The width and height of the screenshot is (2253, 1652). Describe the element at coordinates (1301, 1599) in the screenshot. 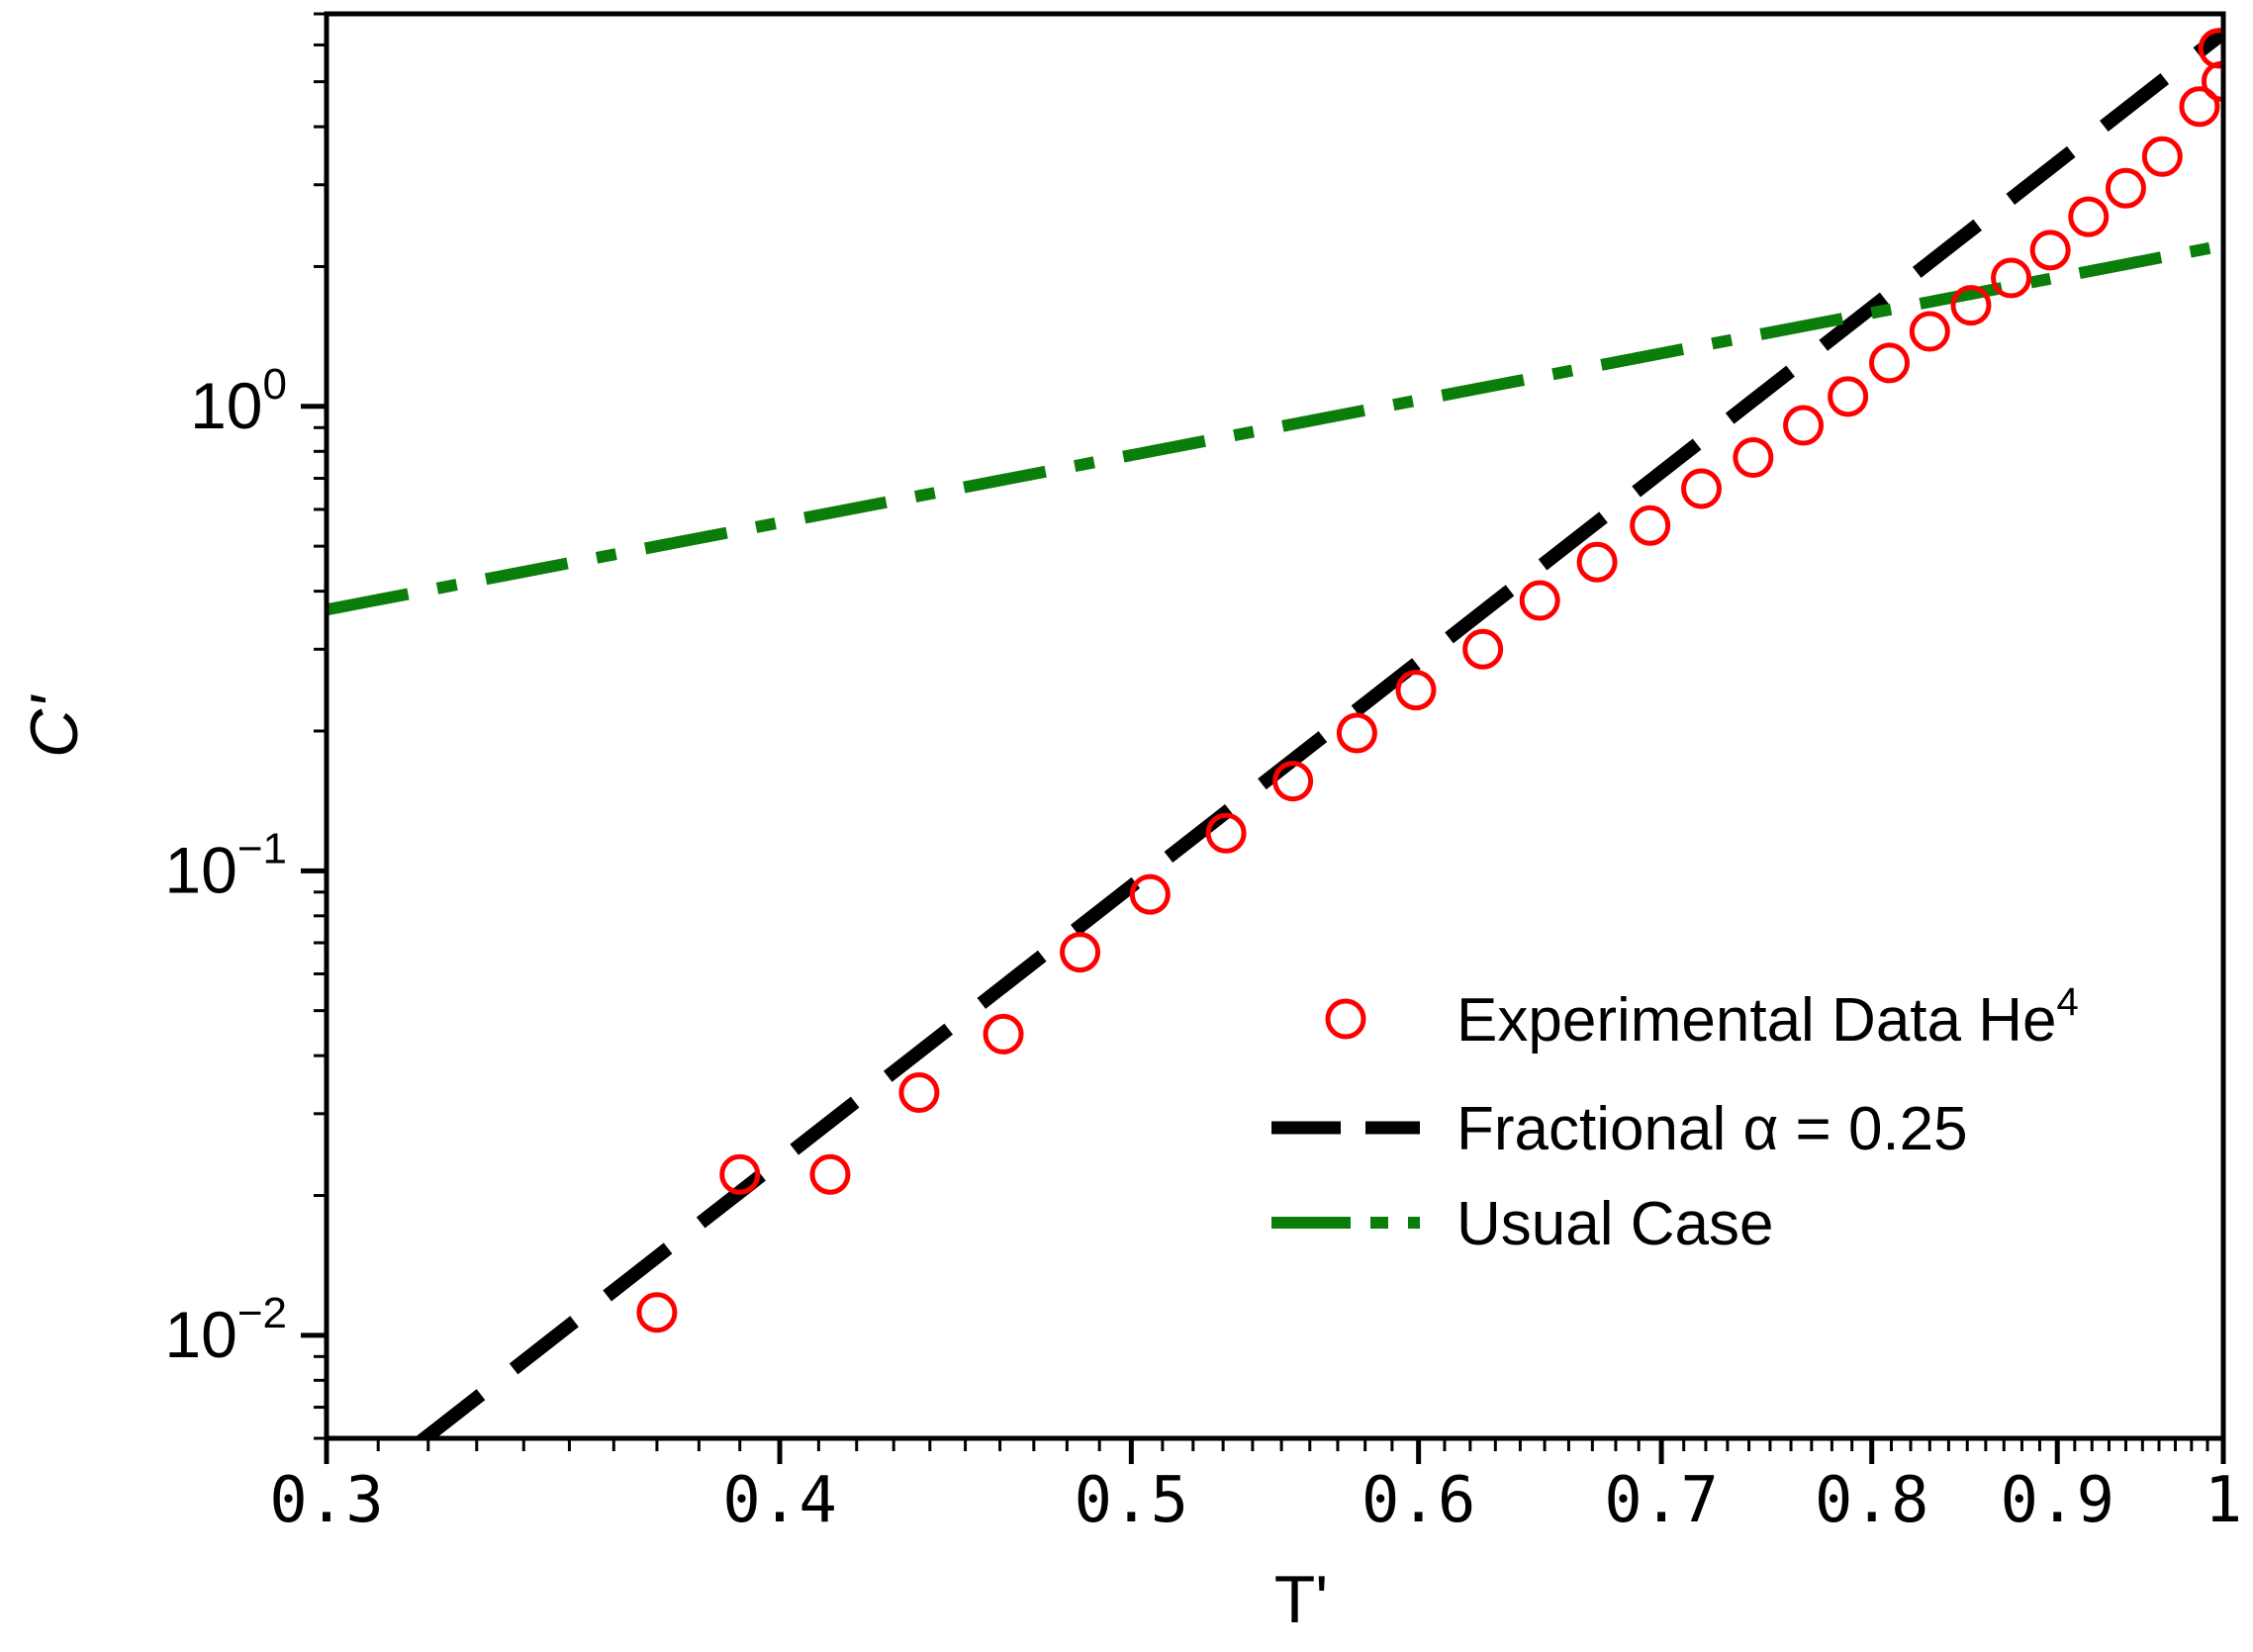

I see `x-axis-title: T'` at that location.